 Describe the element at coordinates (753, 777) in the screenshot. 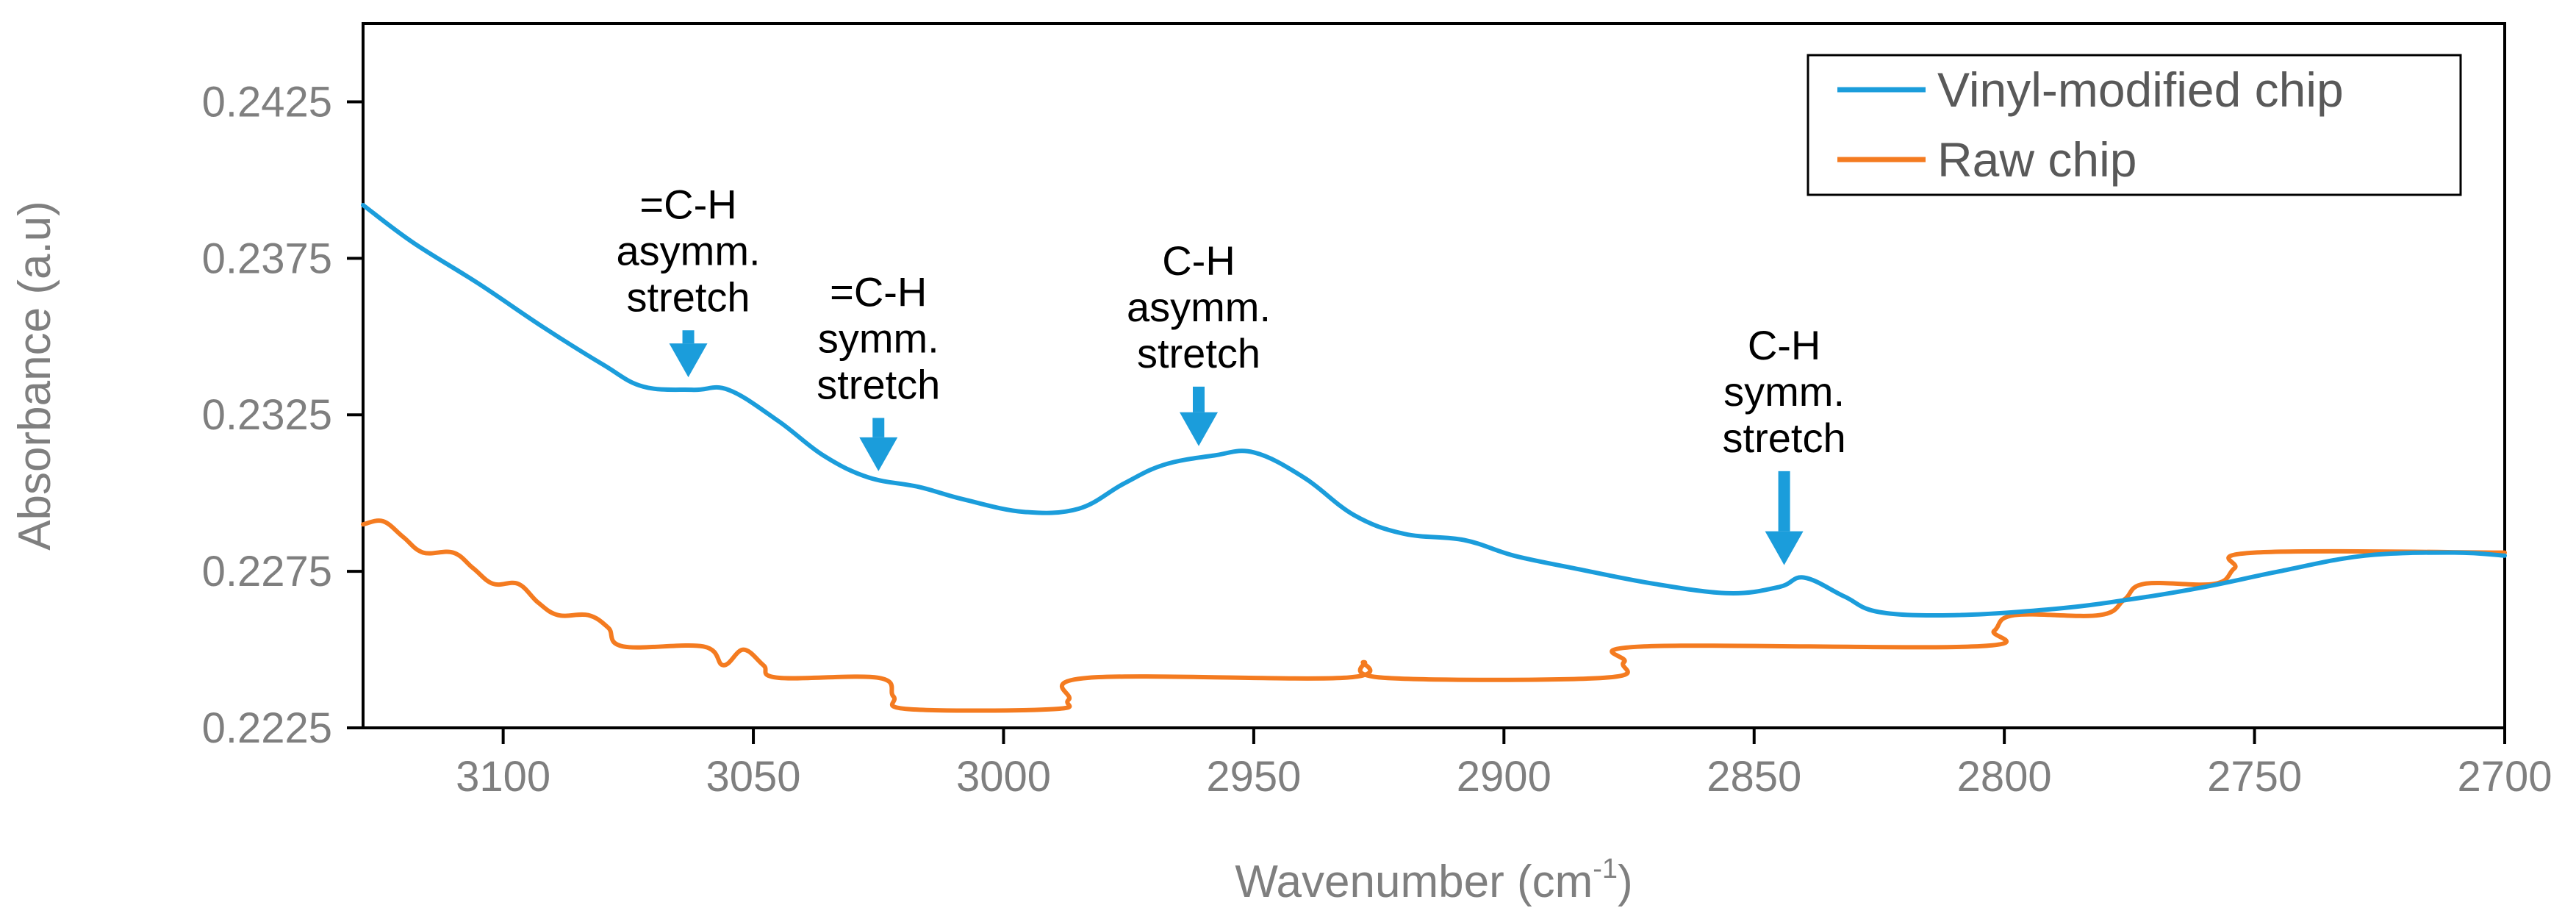

I see `x-tick-label: 3050` at that location.